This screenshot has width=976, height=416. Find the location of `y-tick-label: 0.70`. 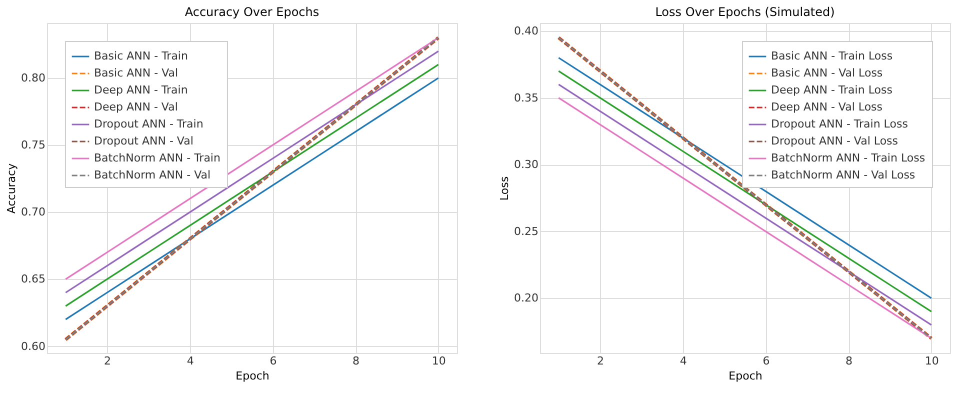

y-tick-label: 0.70 is located at coordinates (33, 212).